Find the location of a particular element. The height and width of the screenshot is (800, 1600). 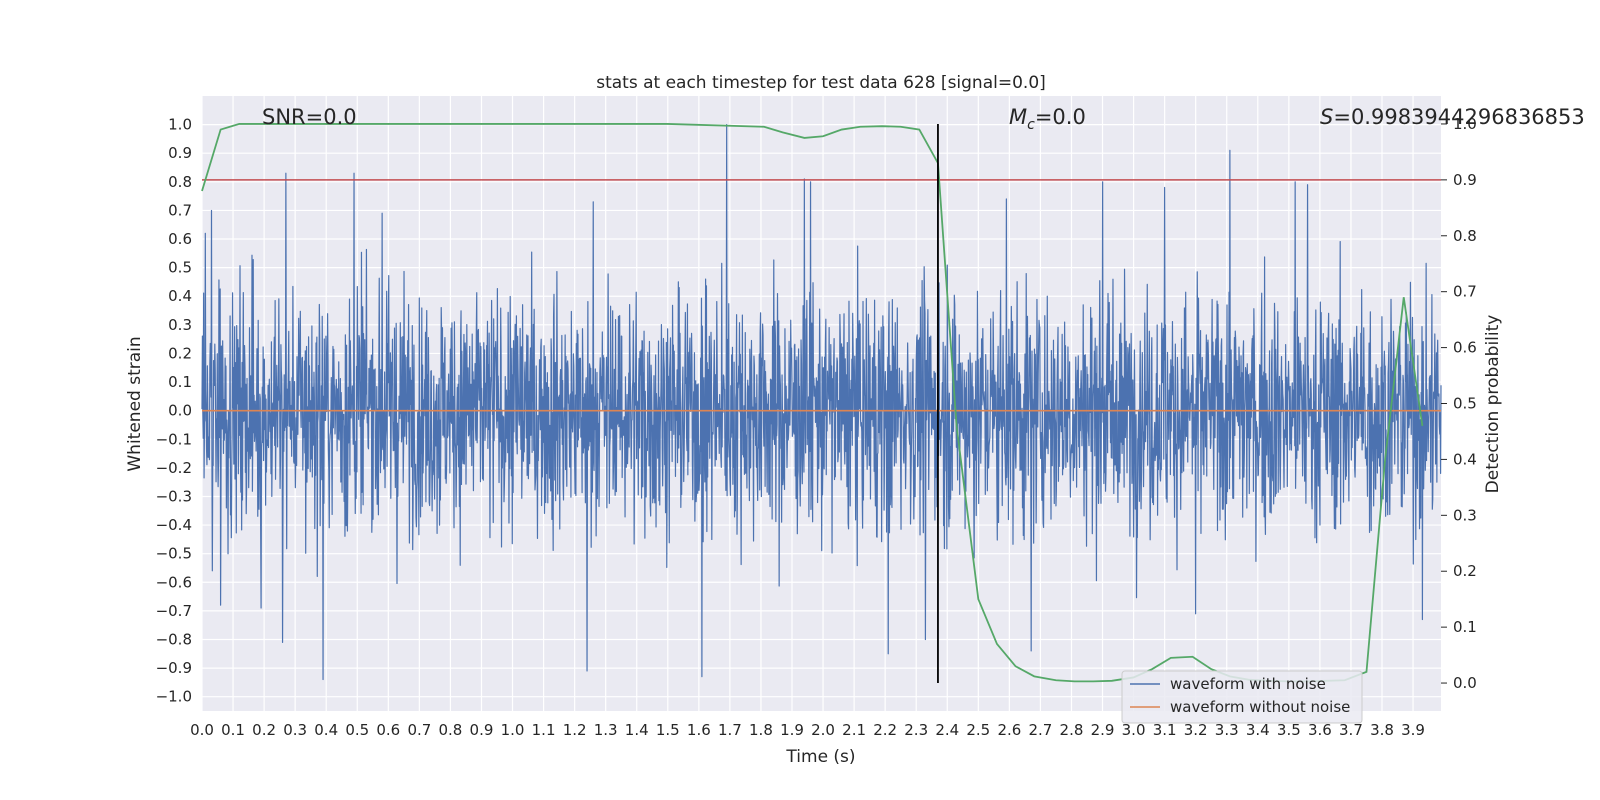

y-tick-label: −0.5 is located at coordinates (174, 554).